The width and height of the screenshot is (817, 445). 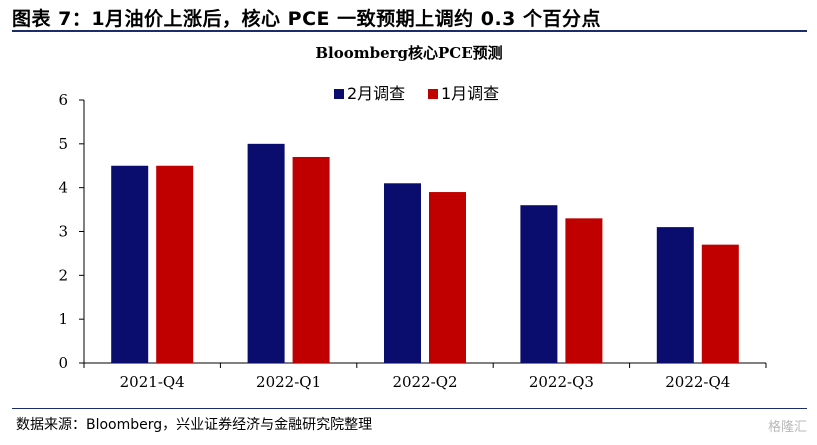 What do you see at coordinates (408, 53) in the screenshot?
I see `chart-title: Bloomberg核心PCE预测` at bounding box center [408, 53].